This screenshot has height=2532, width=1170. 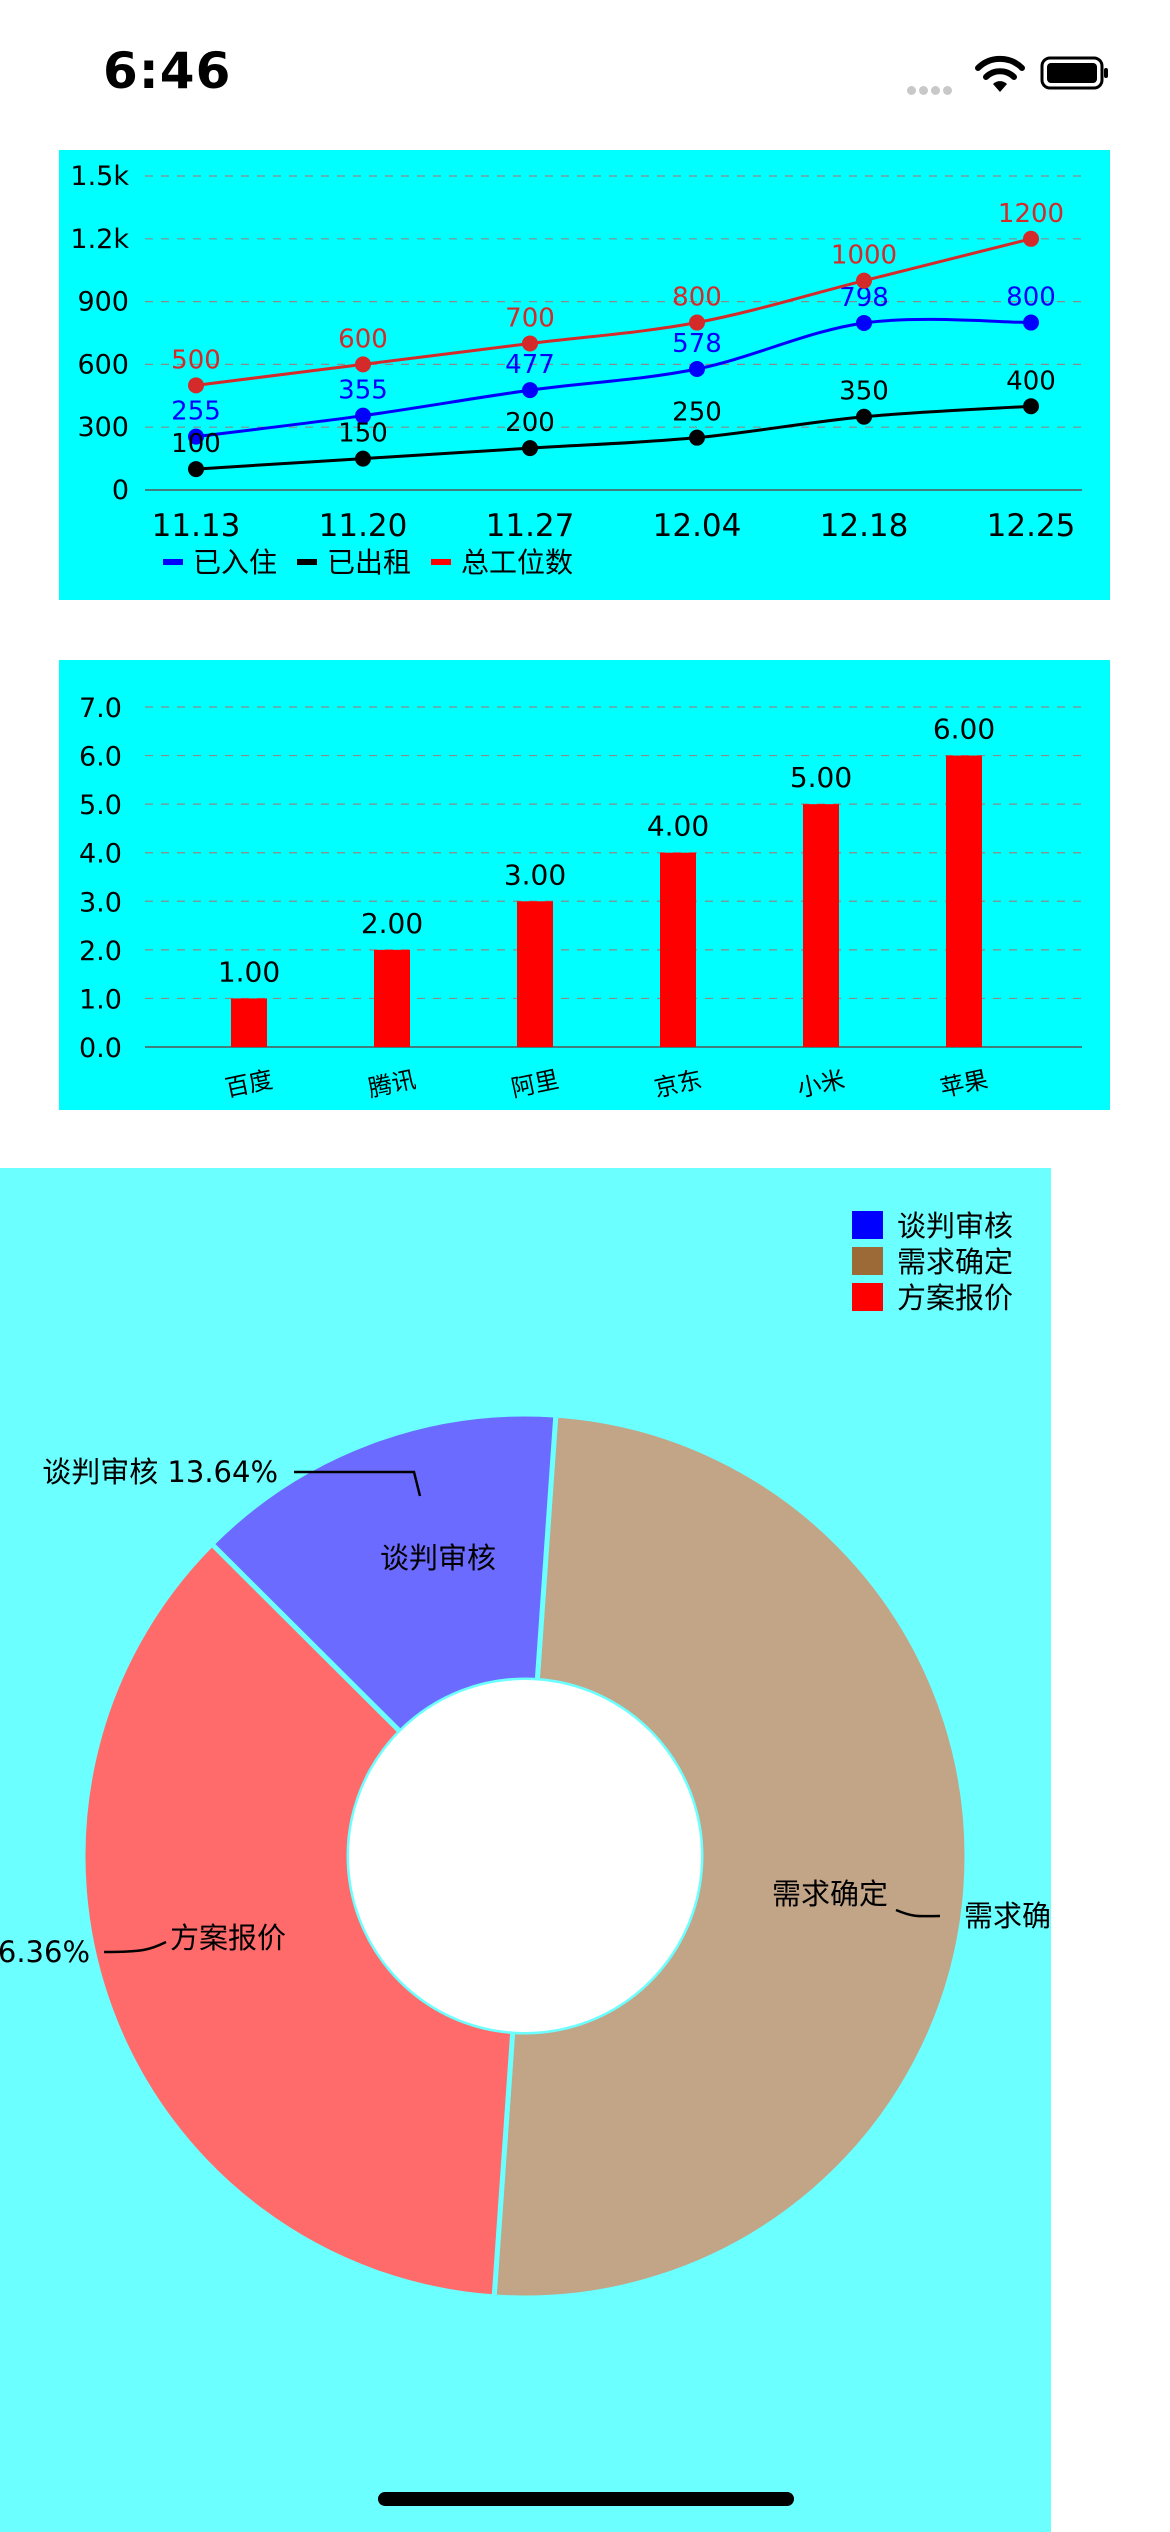 I want to click on legend-label: 已入住, so click(x=235, y=562).